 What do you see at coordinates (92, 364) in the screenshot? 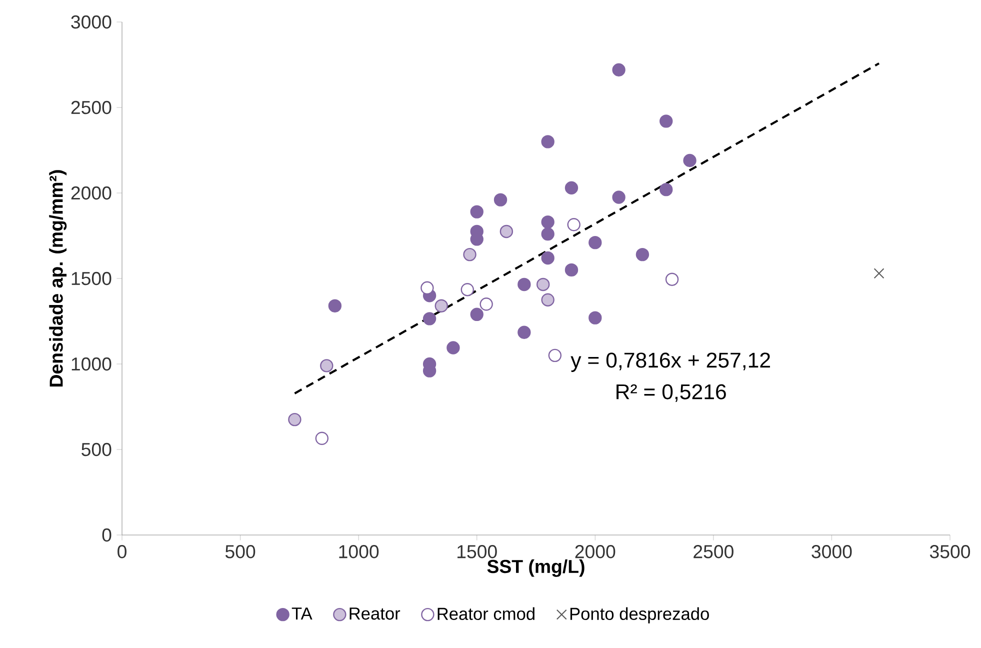
I see `y-tick-label: 1000` at bounding box center [92, 364].